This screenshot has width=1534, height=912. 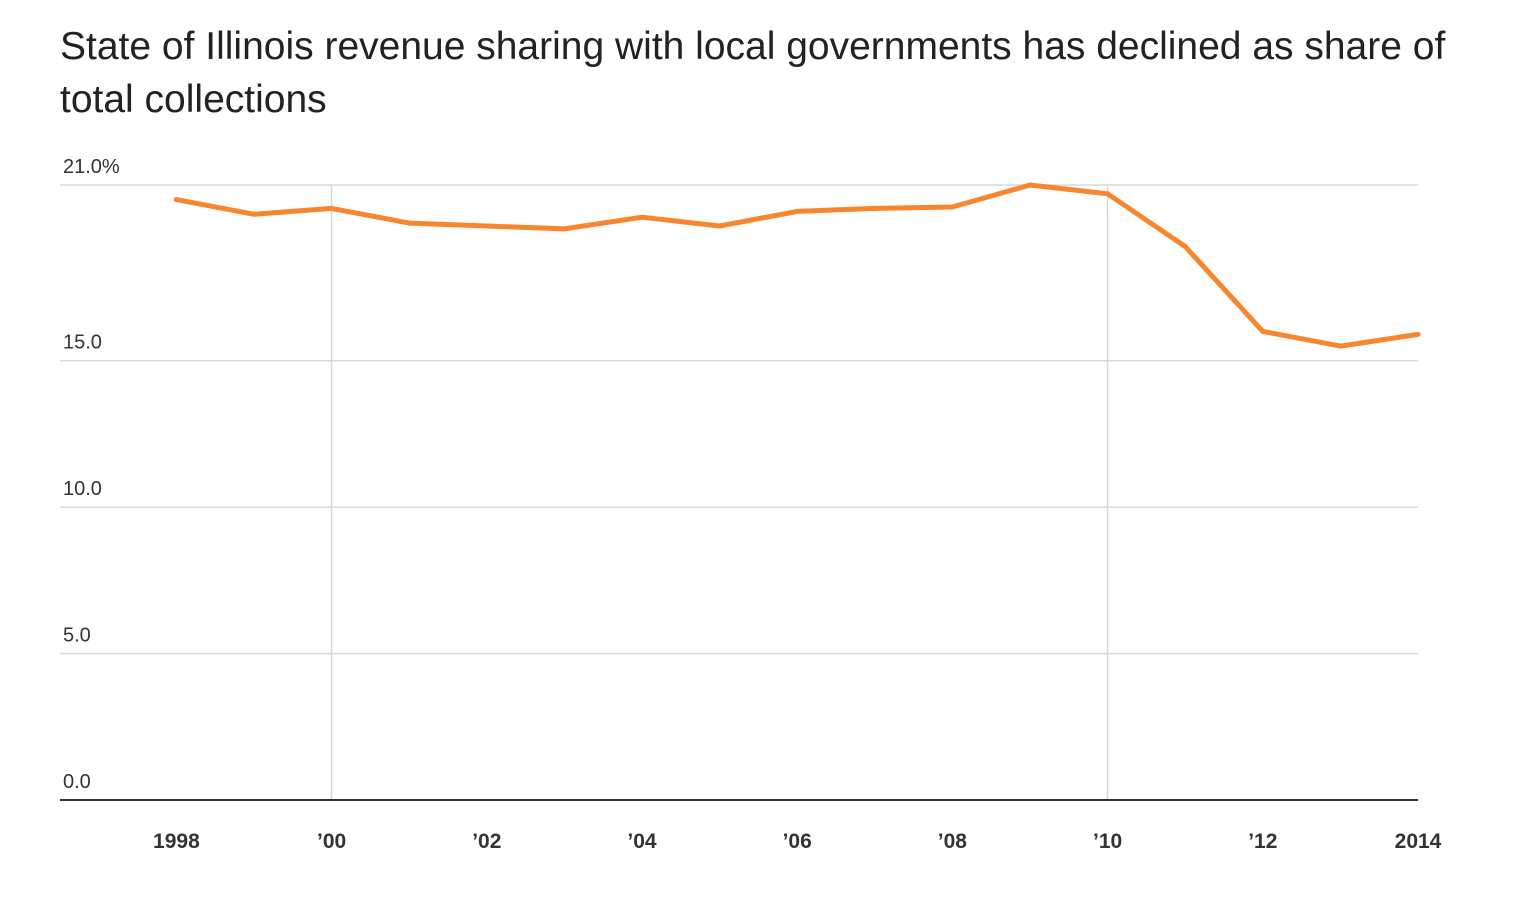 I want to click on x-tick-label: 2014, so click(x=1418, y=841).